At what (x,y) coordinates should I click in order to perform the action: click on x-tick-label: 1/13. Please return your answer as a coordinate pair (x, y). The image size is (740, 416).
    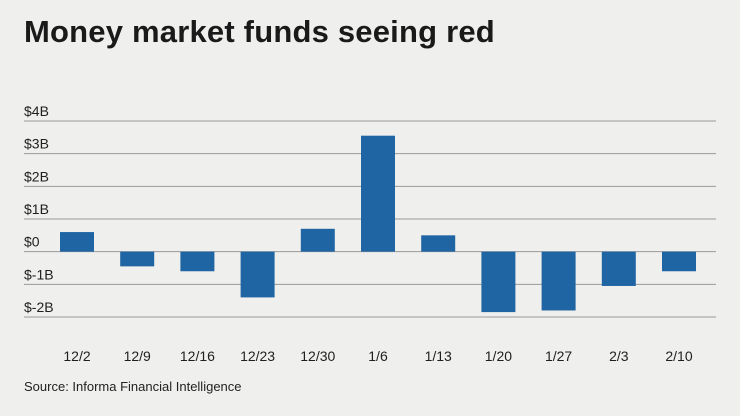
    Looking at the image, I should click on (438, 356).